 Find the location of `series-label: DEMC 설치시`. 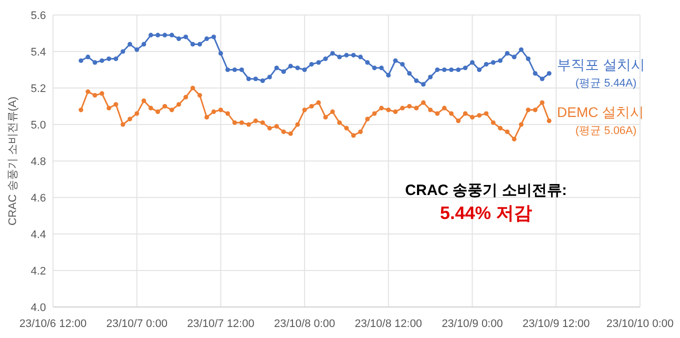

series-label: DEMC 설치시 is located at coordinates (600, 112).